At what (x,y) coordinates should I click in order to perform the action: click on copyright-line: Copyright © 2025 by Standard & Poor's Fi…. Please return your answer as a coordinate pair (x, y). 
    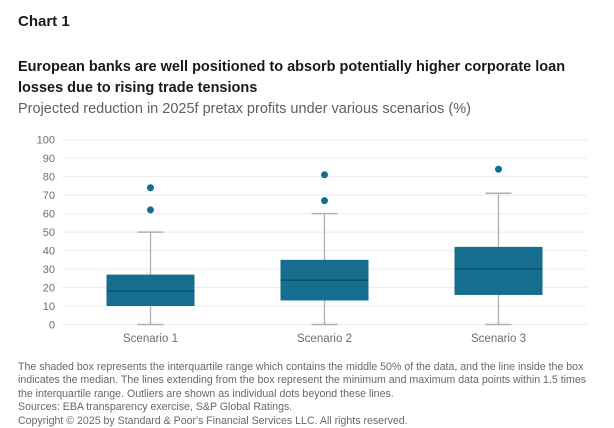
    Looking at the image, I should click on (213, 420).